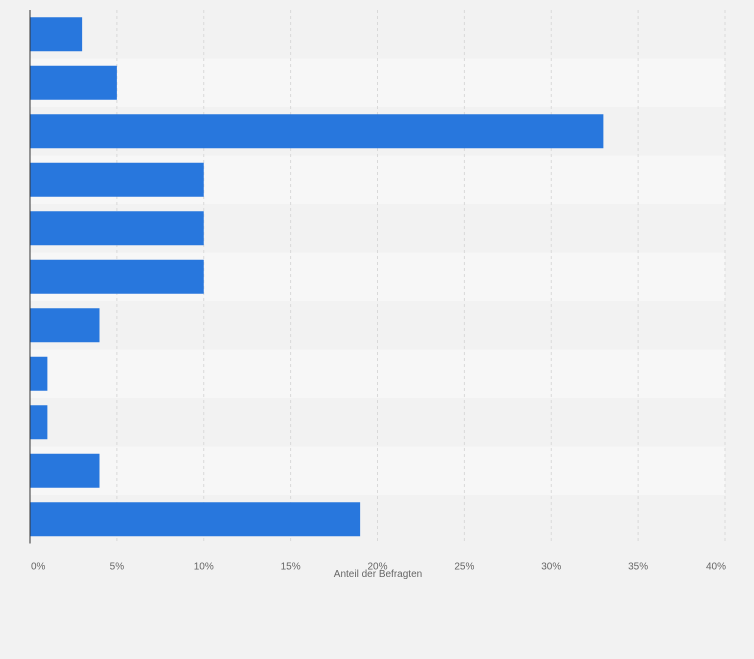 This screenshot has width=754, height=659. I want to click on x-axis-title: Anteil der Befragten, so click(378, 574).